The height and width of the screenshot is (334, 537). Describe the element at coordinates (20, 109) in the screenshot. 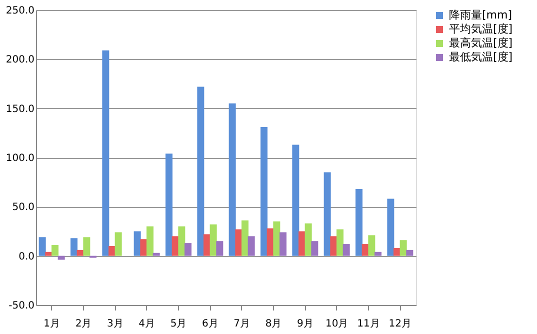

I see `y-tick-label: 150.0` at that location.